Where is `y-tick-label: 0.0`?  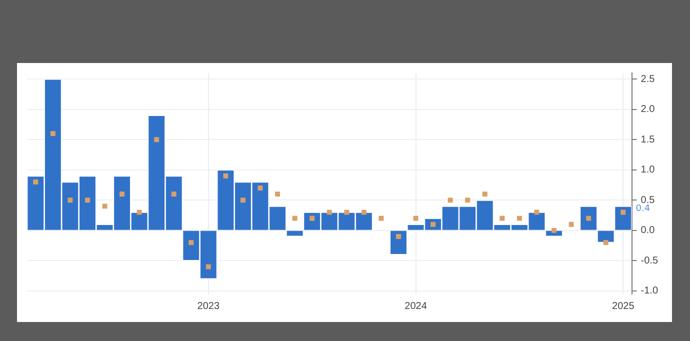 y-tick-label: 0.0 is located at coordinates (648, 230).